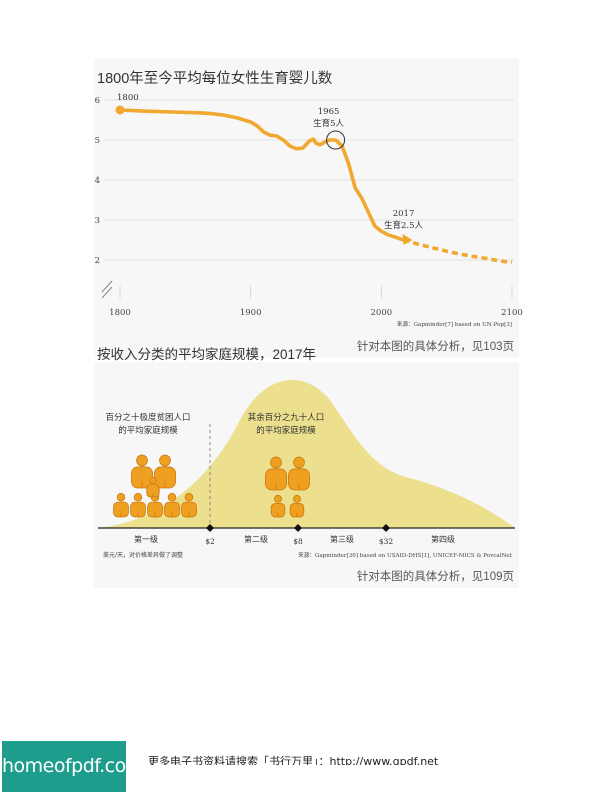 The height and width of the screenshot is (792, 612). I want to click on fertility-source: 来源：Gapminder[7] based on UN-Pop[3], so click(454, 324).